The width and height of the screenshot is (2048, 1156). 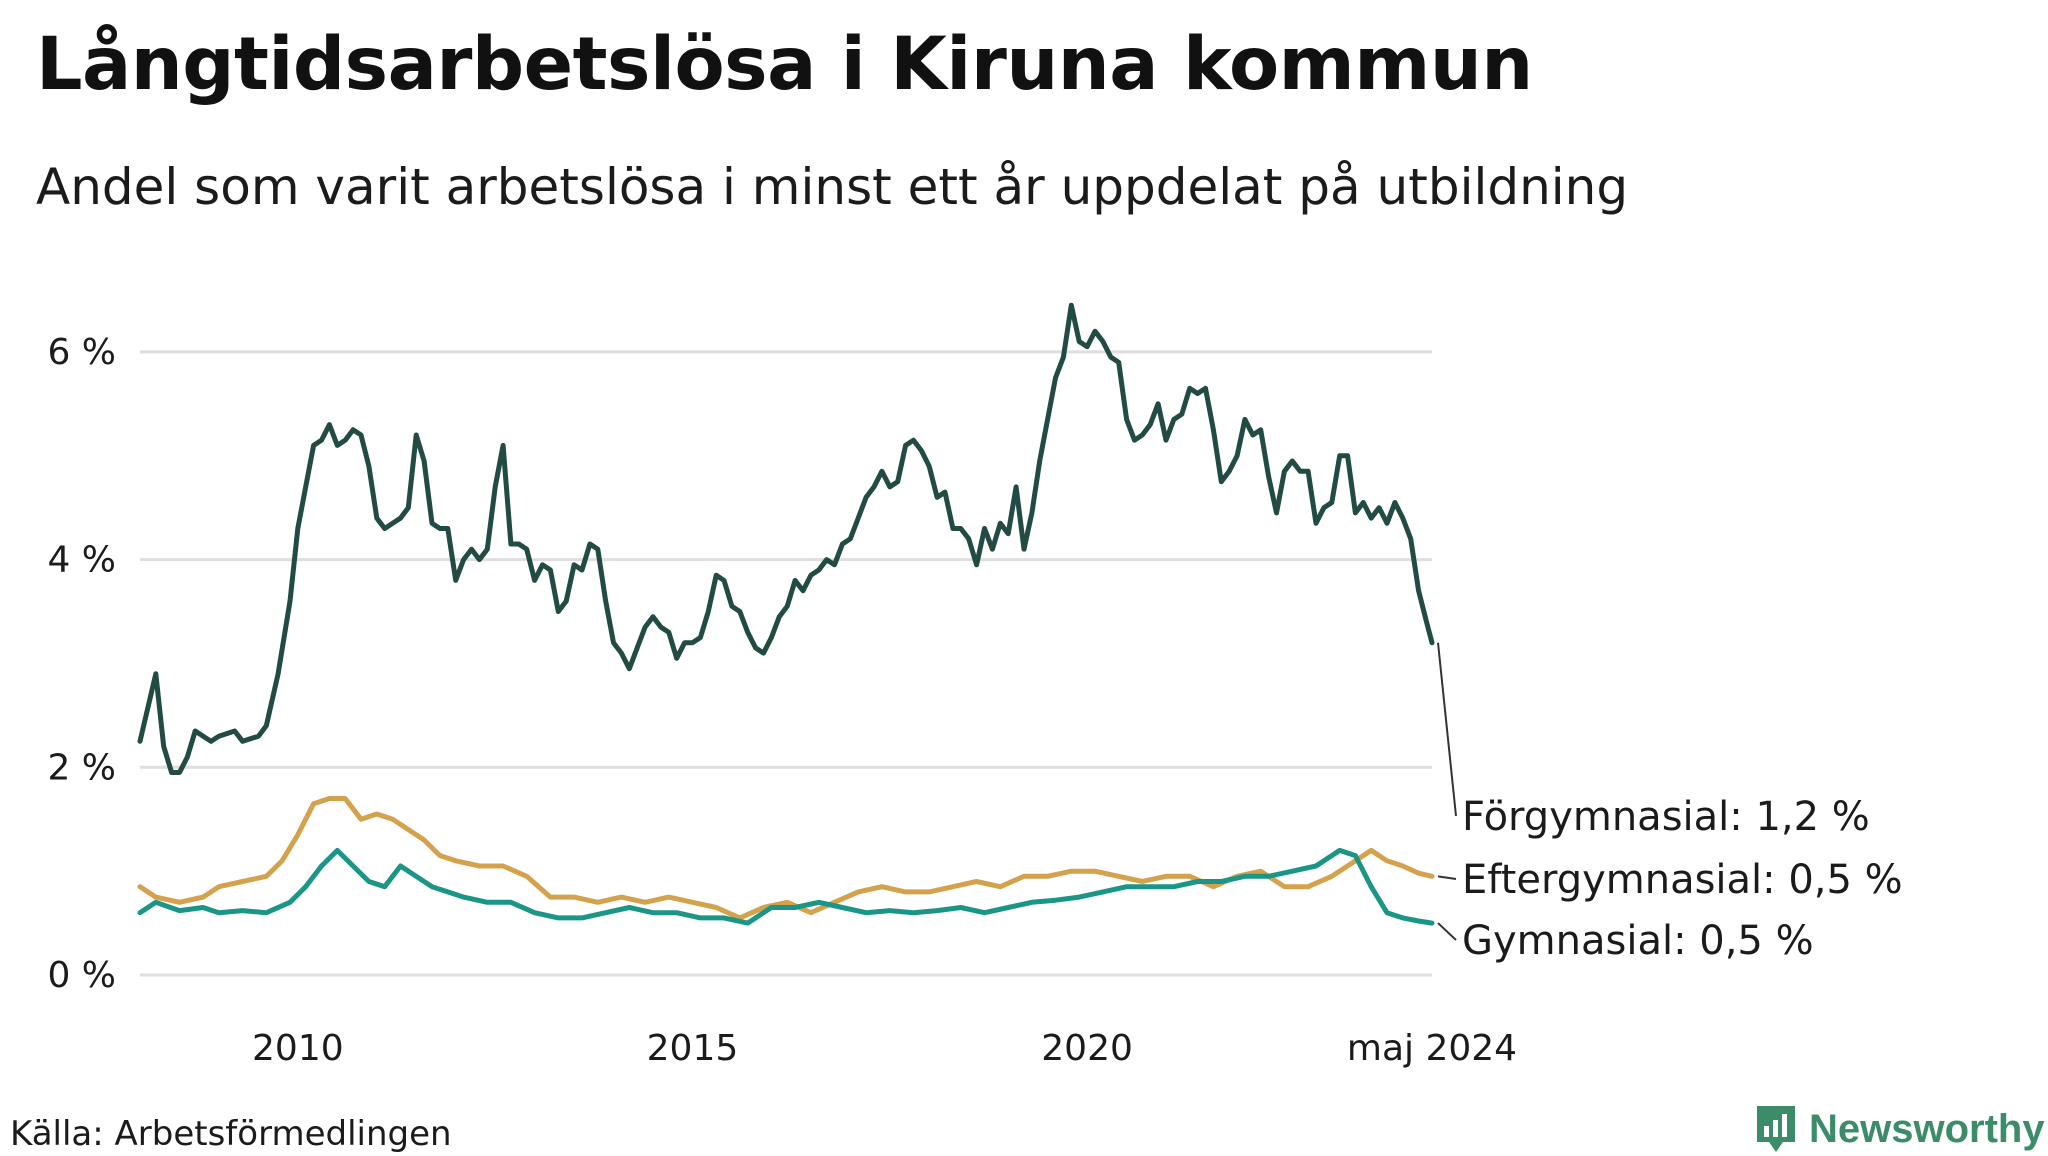 I want to click on series-end-label: Eftergymnasial: 0,5 %, so click(x=1682, y=880).